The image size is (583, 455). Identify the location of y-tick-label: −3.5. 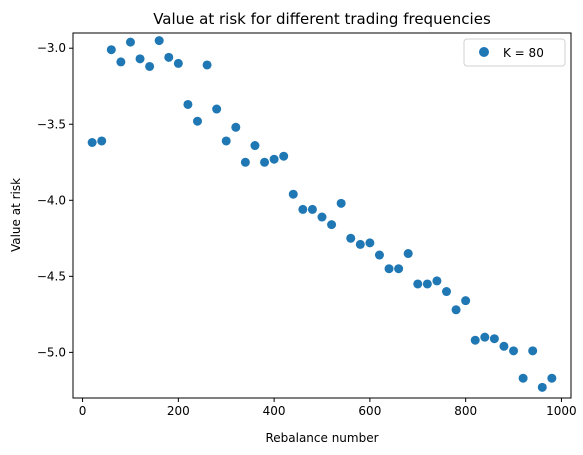
(51, 124).